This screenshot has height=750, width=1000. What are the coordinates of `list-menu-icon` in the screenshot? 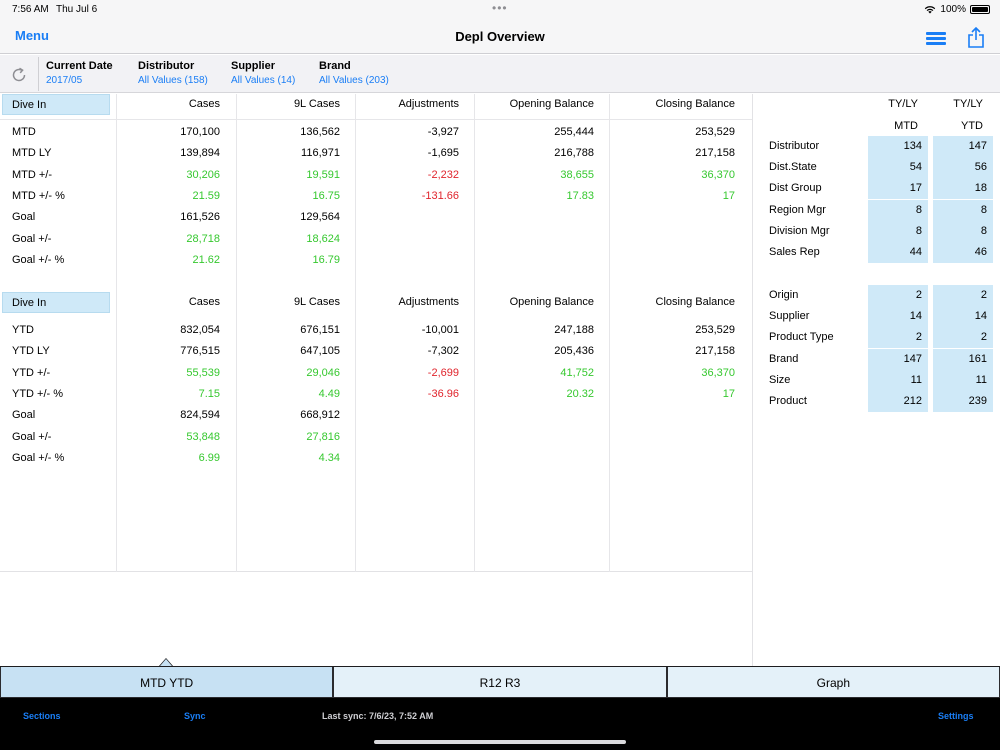 It's located at (936, 39).